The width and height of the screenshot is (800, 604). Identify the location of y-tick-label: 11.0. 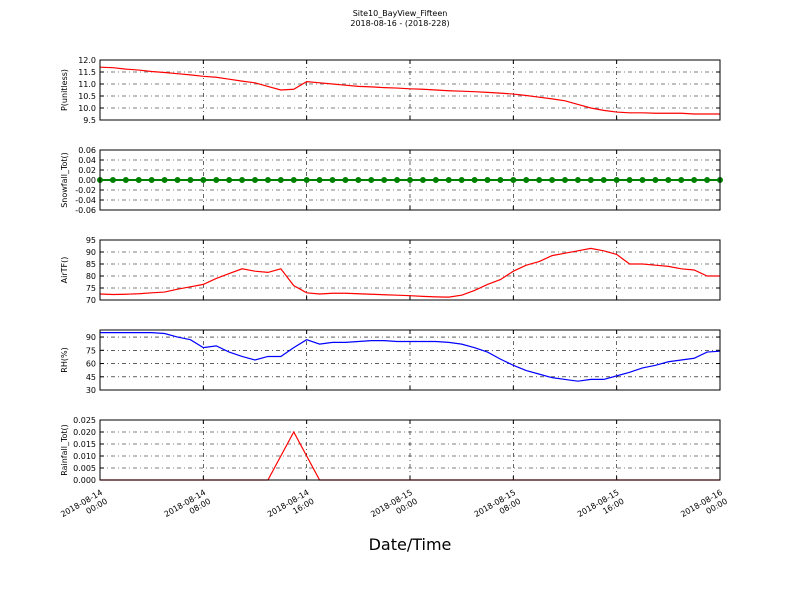
(87, 84).